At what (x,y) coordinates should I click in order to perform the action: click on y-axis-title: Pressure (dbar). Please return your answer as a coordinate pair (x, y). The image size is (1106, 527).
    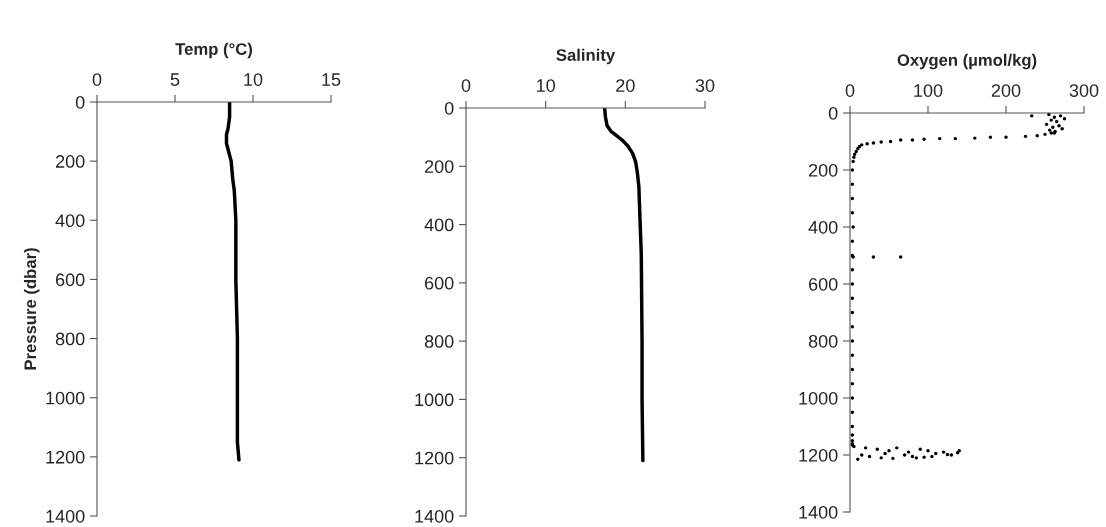
    Looking at the image, I should click on (31, 309).